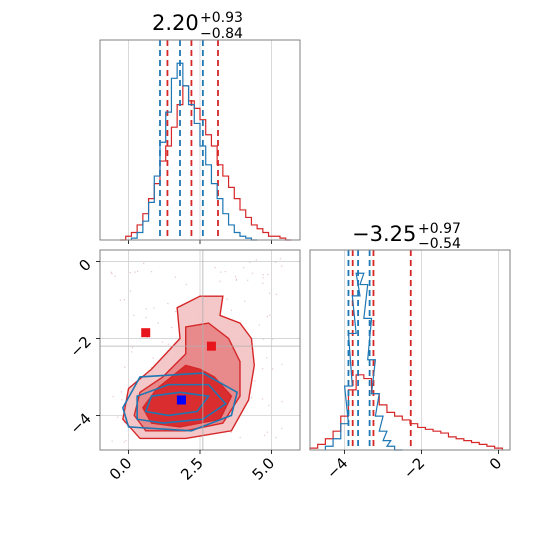 Image resolution: width=550 pixels, height=550 pixels. What do you see at coordinates (84, 265) in the screenshot?
I see `joint-y-tick-label: 0` at bounding box center [84, 265].